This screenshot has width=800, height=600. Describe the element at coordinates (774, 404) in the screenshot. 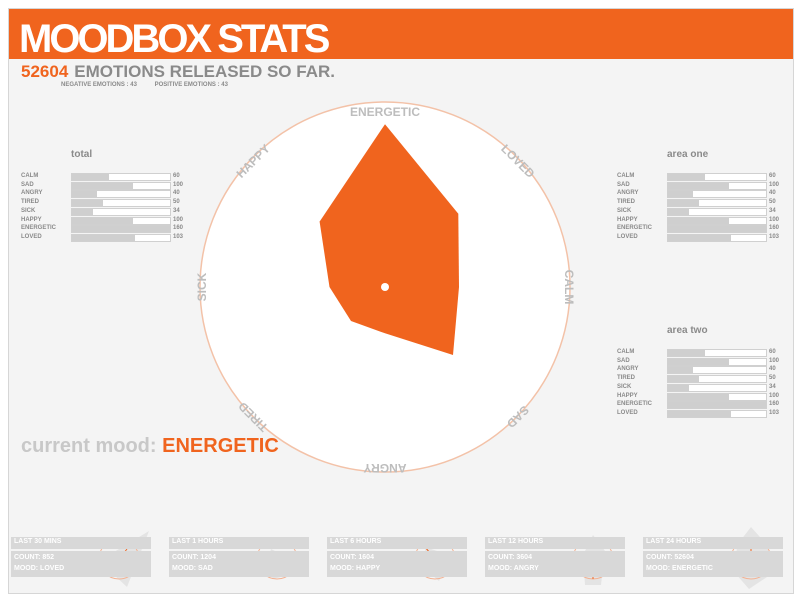

I see `stat-value: 160` at that location.